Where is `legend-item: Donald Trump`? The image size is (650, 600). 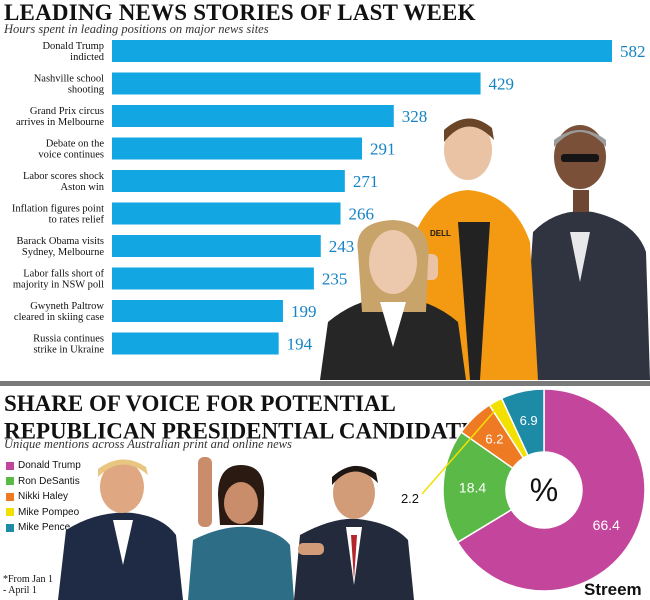 legend-item: Donald Trump is located at coordinates (43, 466).